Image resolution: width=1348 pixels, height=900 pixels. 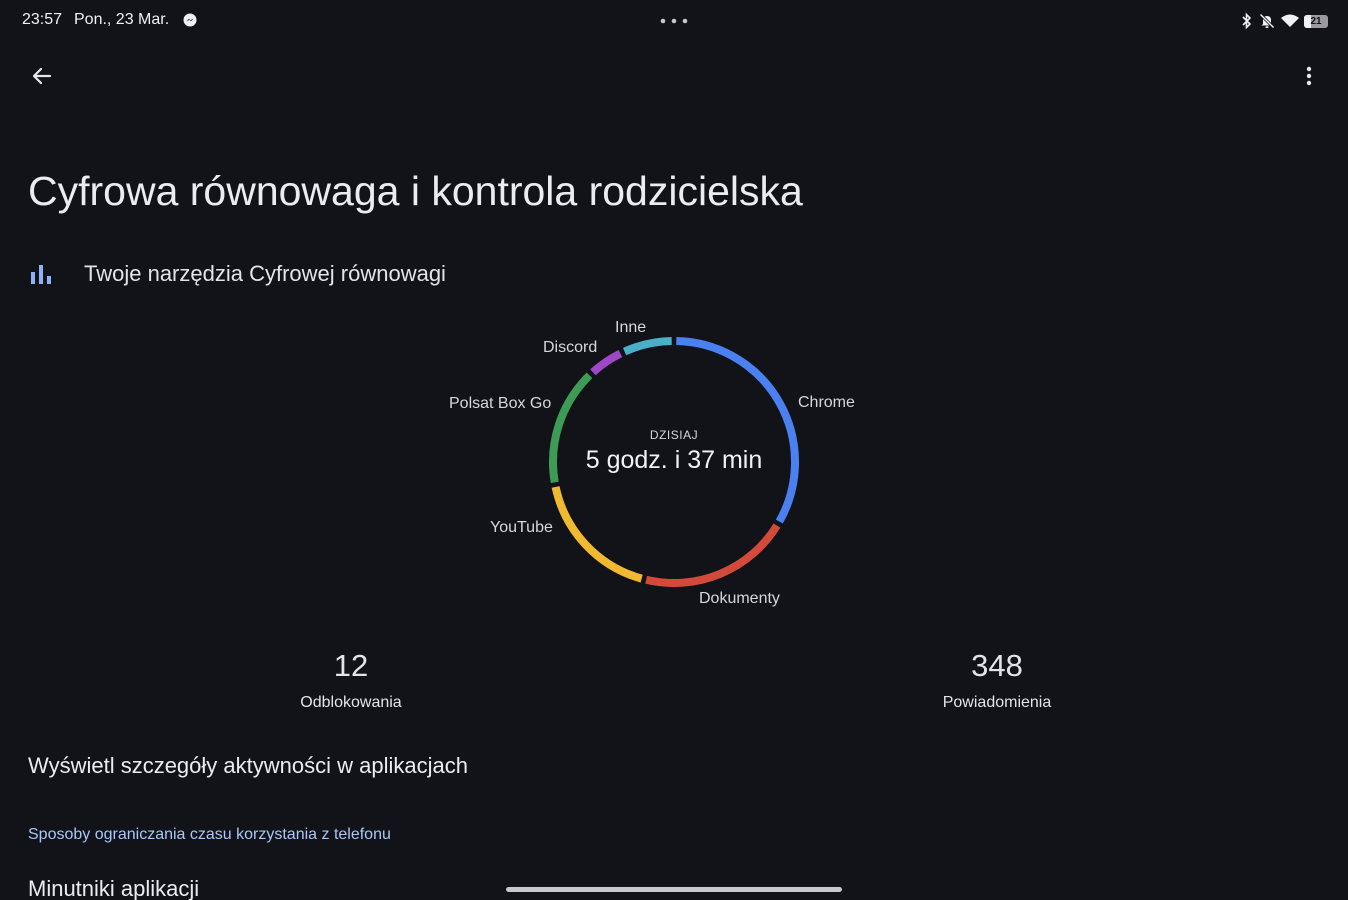 I want to click on more-options-button, so click(x=1309, y=76).